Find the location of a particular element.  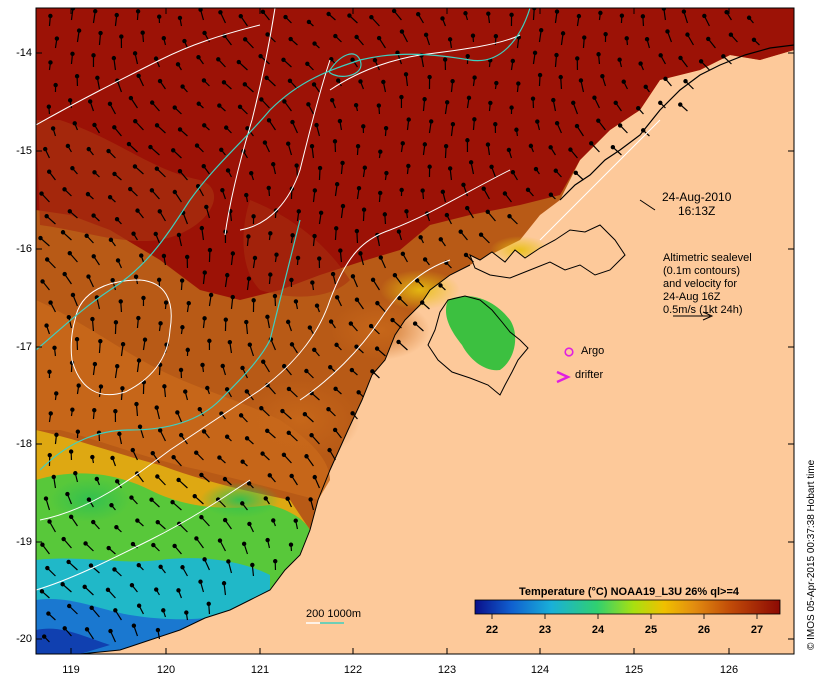

credit-text: © IMOS 05-Apr-2015 00:37:38 Hobart time is located at coordinates (811, 554).